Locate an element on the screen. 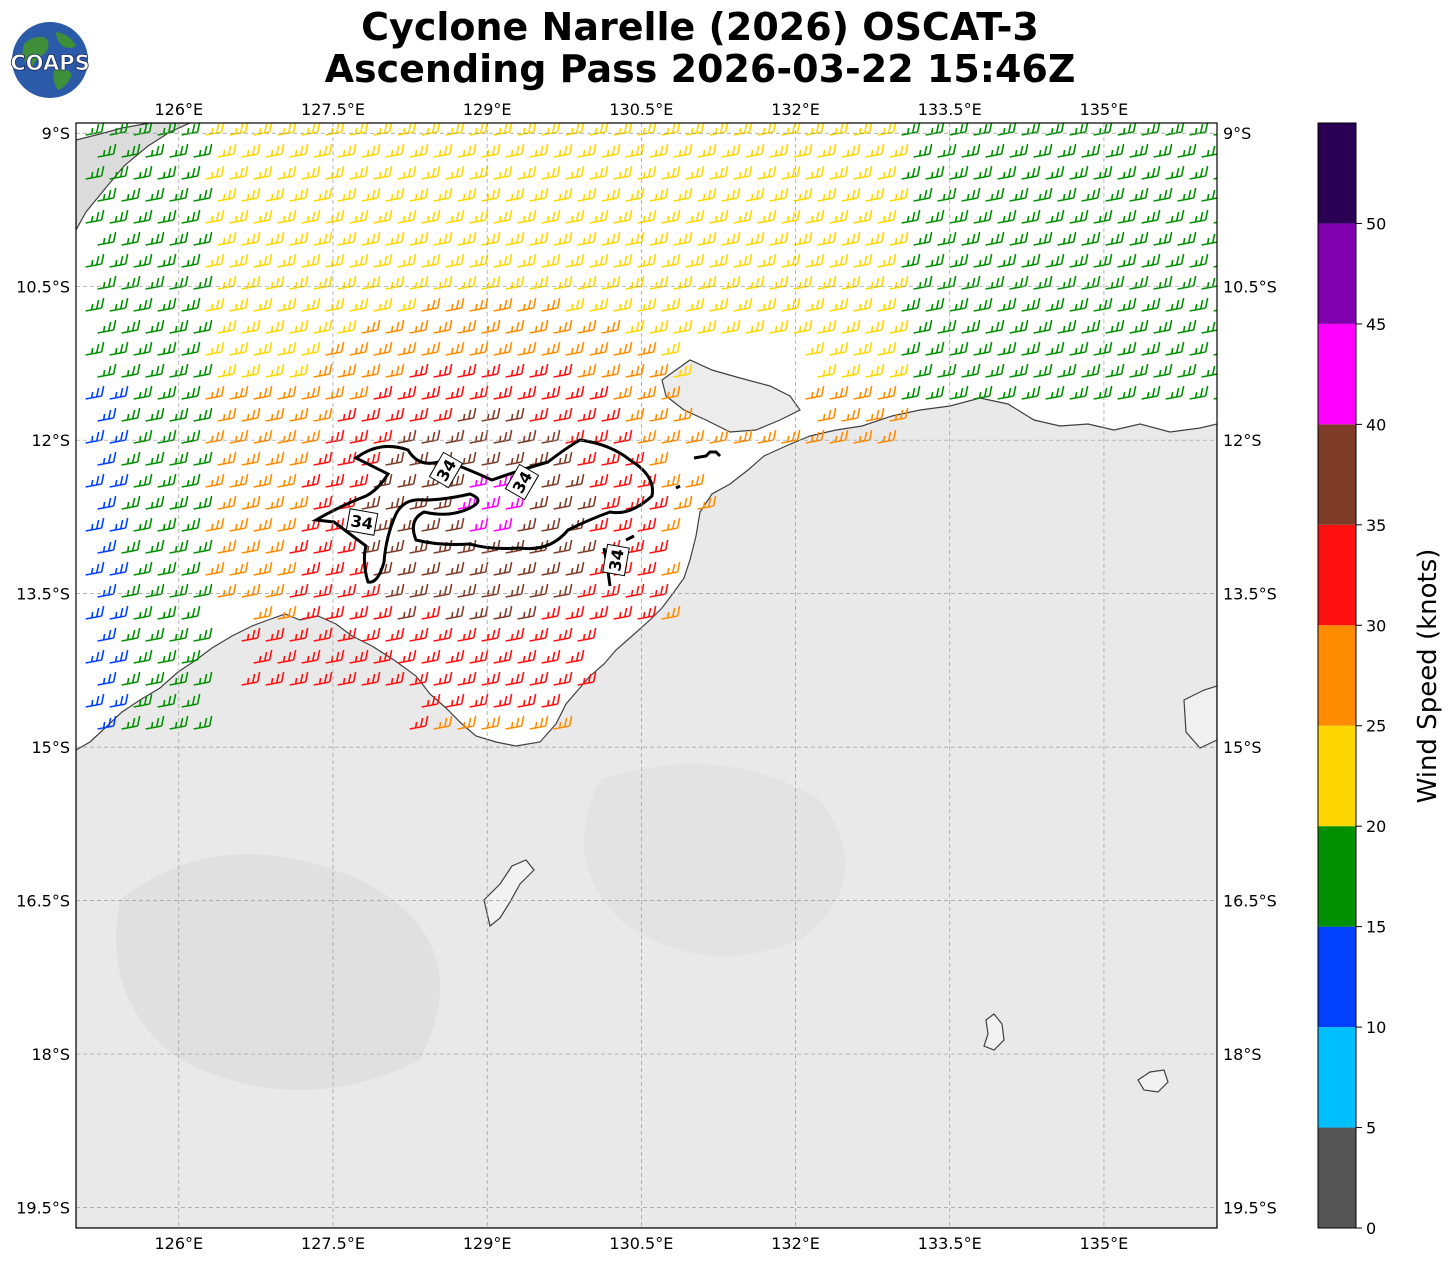 Image resolution: width=1455 pixels, height=1264 pixels. colorbar-ticks: 0 5 10 15 20 25 30 35 40 45 50 is located at coordinates (1371, 726).